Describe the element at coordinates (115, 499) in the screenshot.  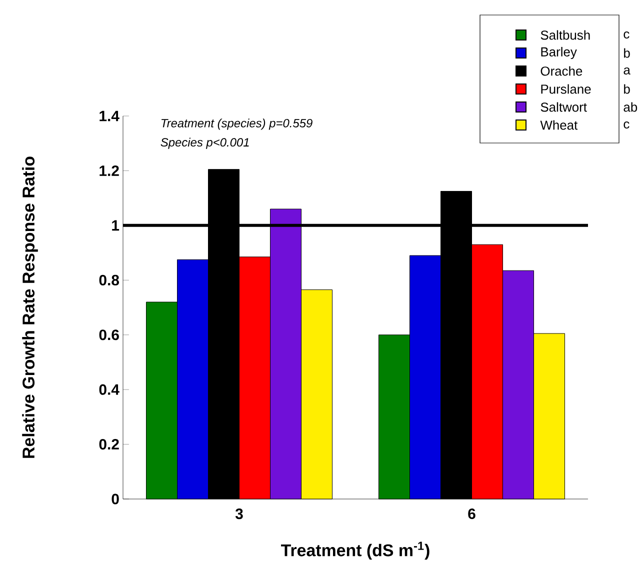
I see `y-tick-label: 0` at that location.